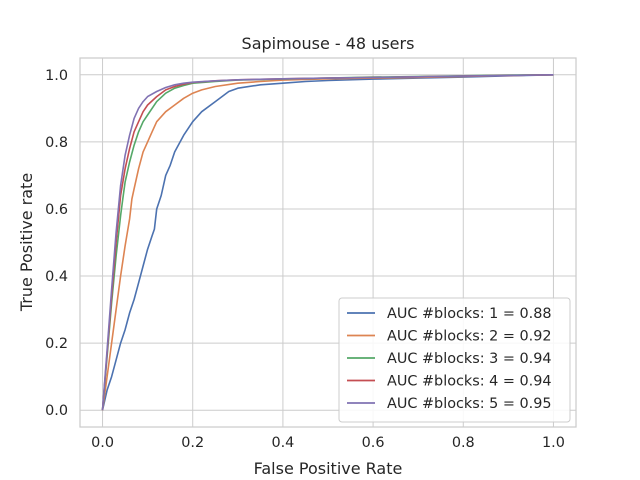 Image resolution: width=640 pixels, height=480 pixels. What do you see at coordinates (102, 443) in the screenshot?
I see `x-tick-label: 0.0` at bounding box center [102, 443].